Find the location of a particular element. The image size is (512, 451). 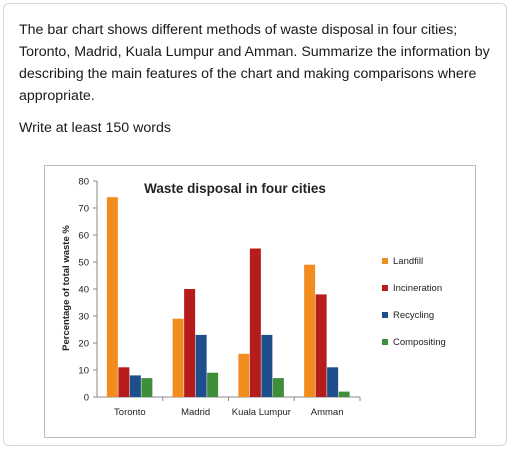

y-tick-label: 50 is located at coordinates (83, 263).